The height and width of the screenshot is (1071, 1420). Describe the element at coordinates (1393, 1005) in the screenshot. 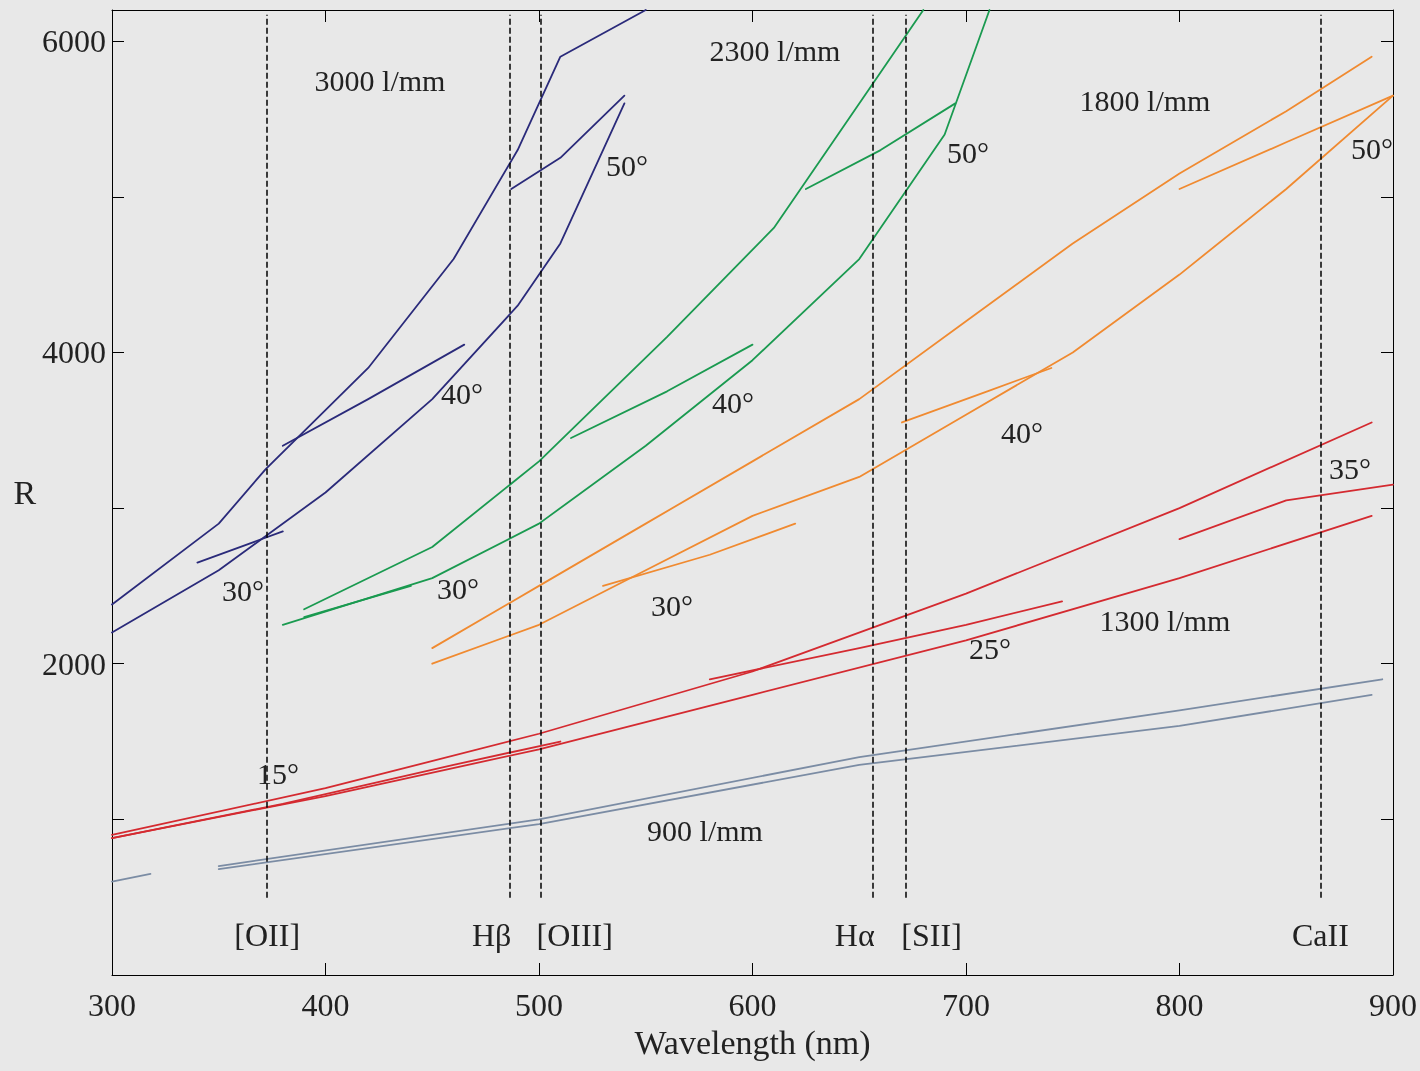

I see `x-tick-label: 900` at that location.